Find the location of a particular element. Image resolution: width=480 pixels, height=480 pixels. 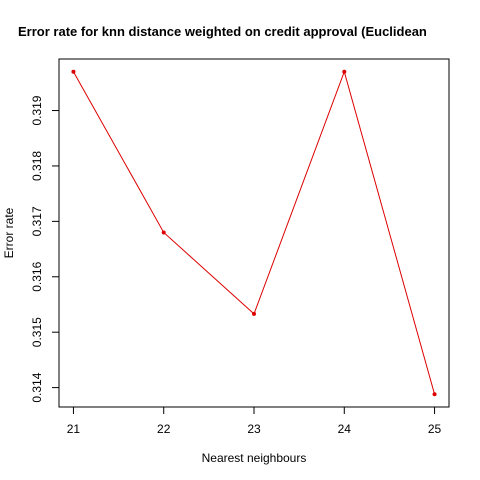

y-tick-label: 0.319 is located at coordinates (37, 110).